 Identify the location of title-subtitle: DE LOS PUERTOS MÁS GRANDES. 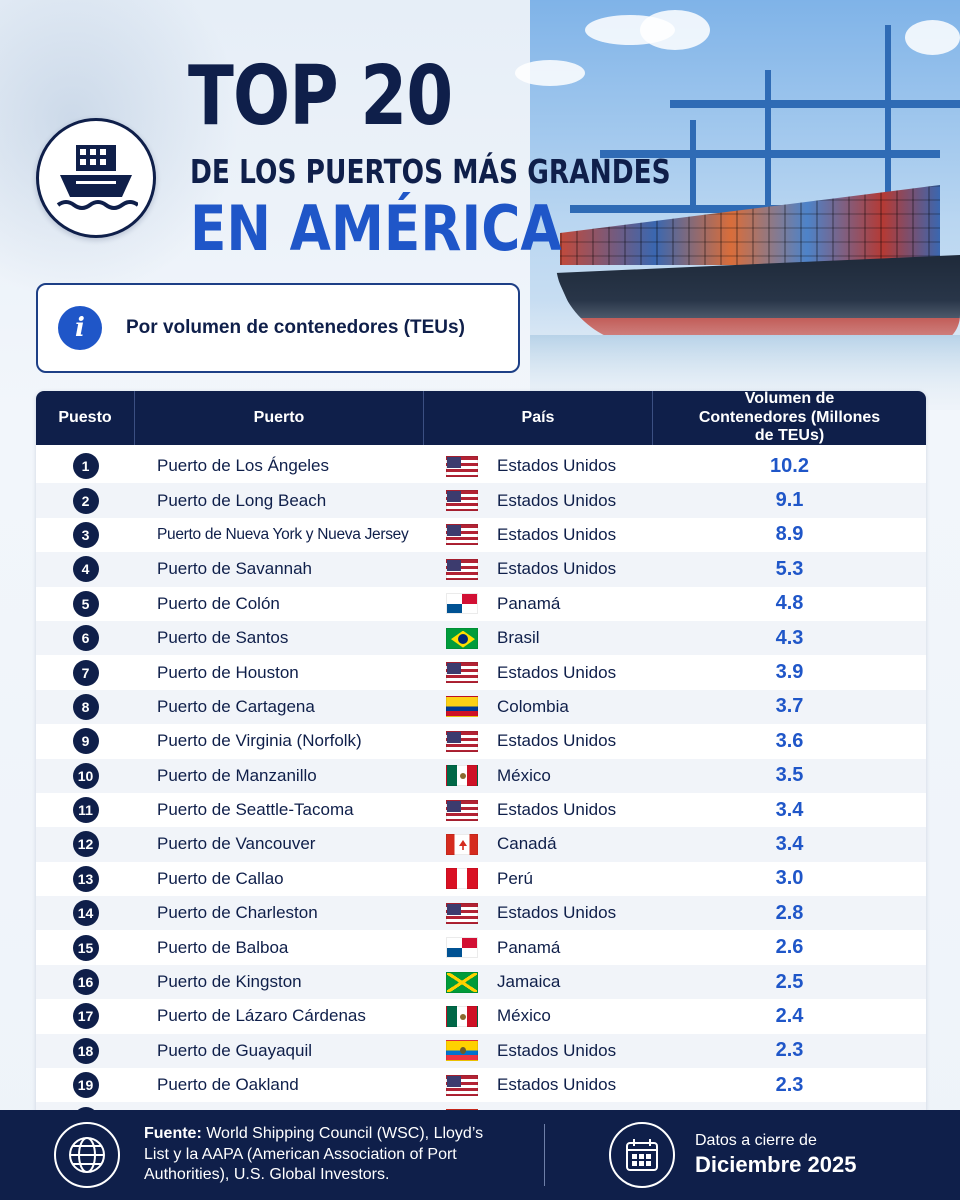
(430, 171).